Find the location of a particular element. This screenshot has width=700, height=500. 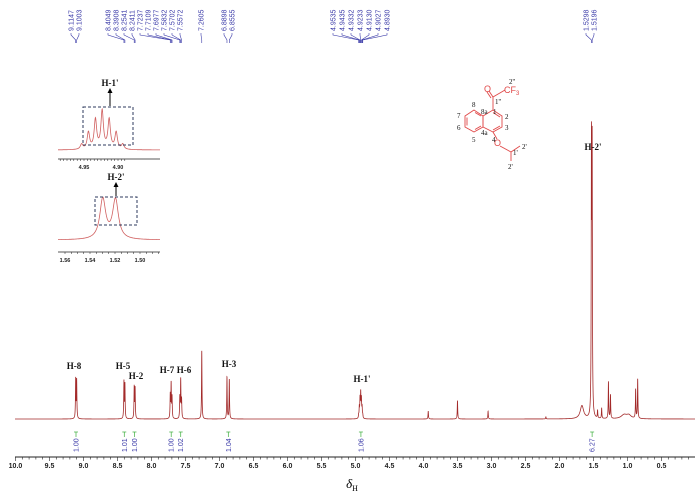

integral-value: 1.04 is located at coordinates (229, 445).